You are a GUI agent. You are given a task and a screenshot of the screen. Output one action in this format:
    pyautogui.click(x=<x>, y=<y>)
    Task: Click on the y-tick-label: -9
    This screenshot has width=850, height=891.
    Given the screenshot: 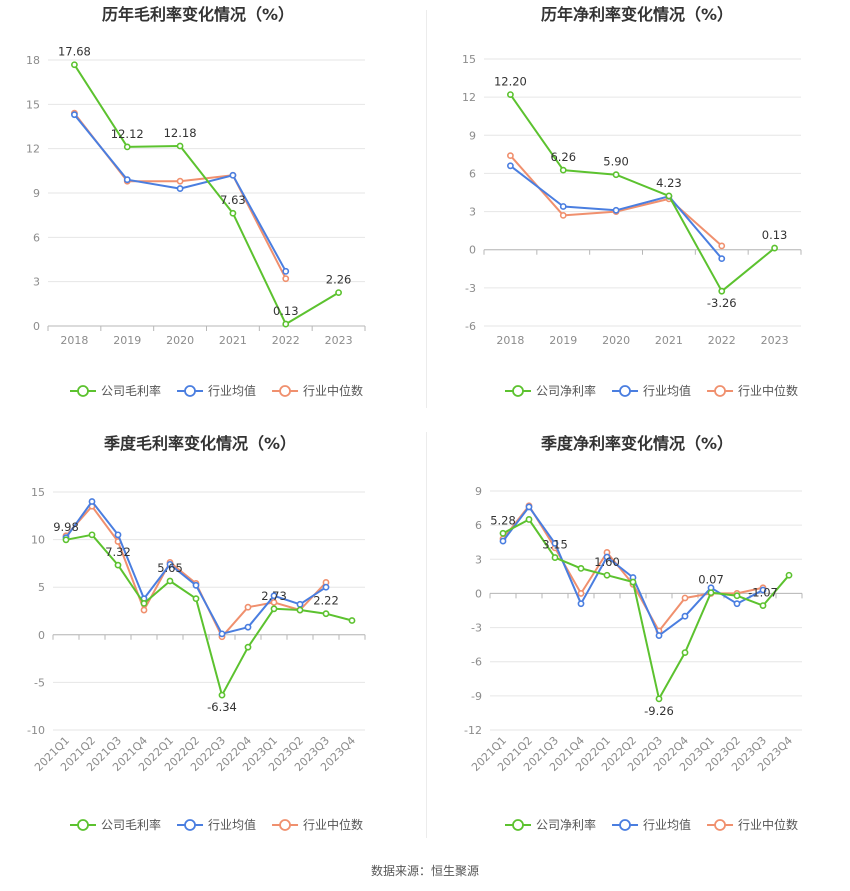 What is the action you would take?
    pyautogui.click(x=476, y=696)
    